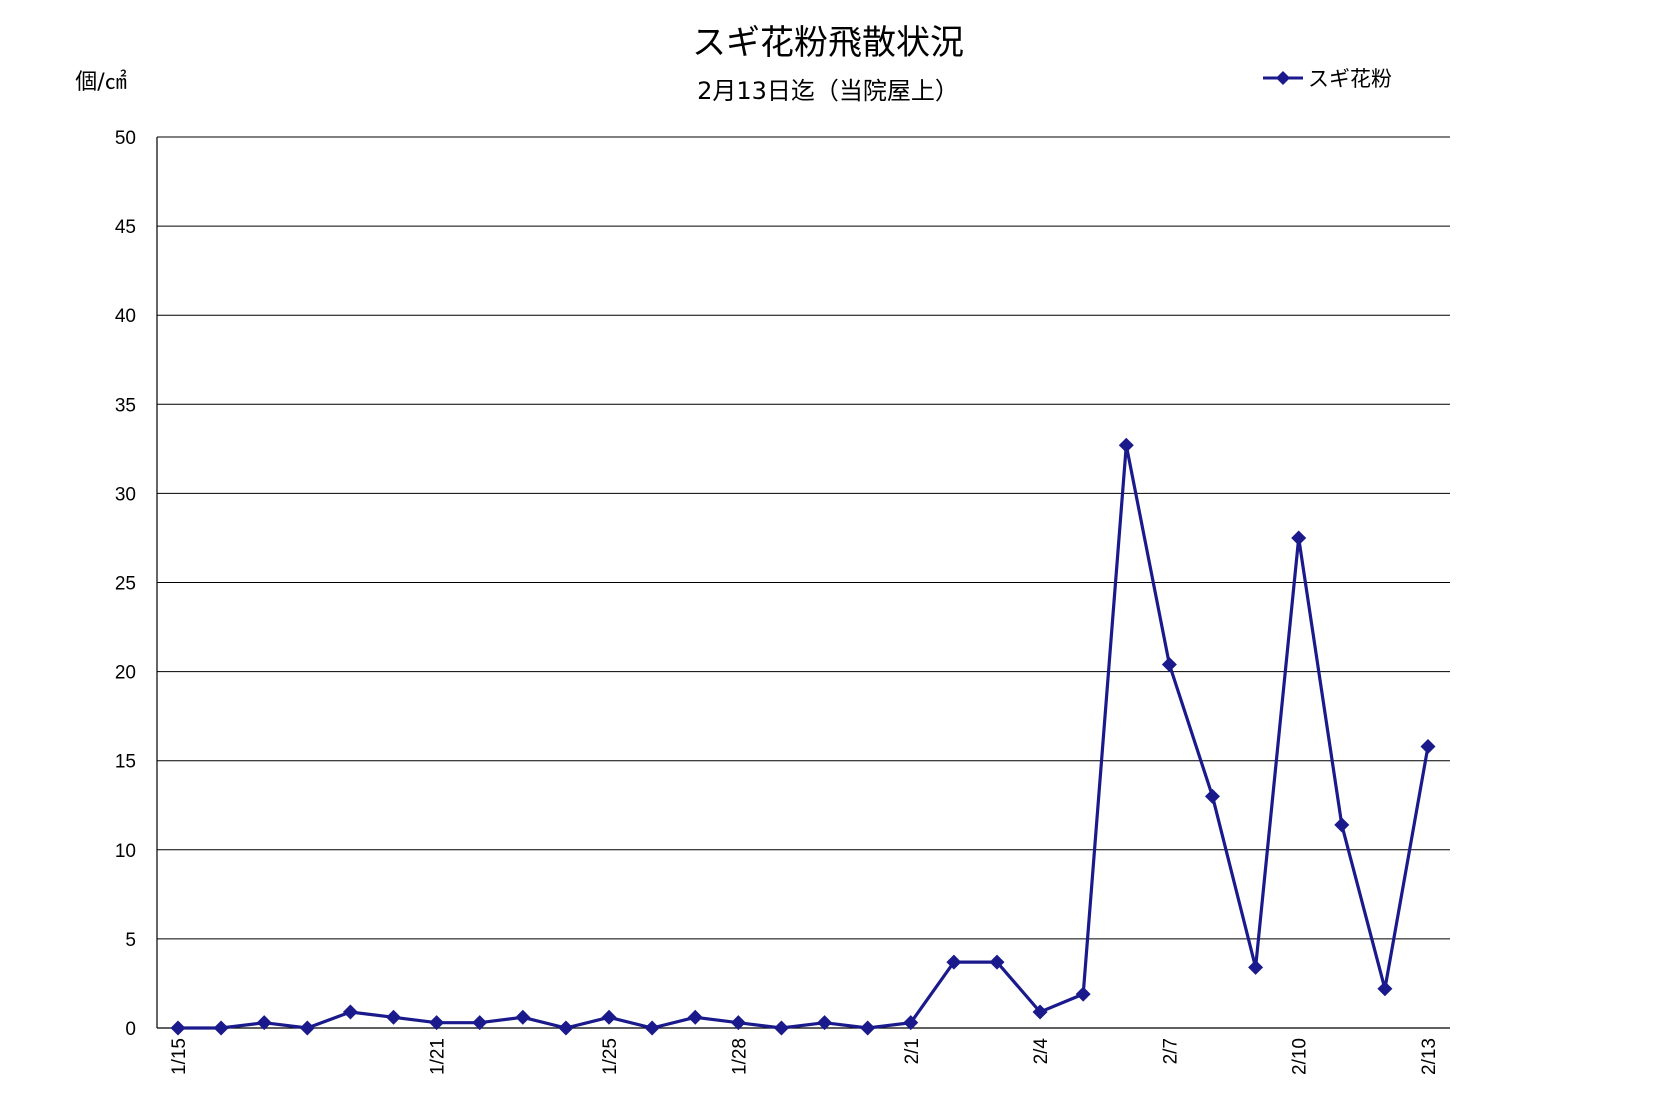 This screenshot has width=1657, height=1100. Describe the element at coordinates (610, 1056) in the screenshot. I see `x-tick-label: 1/25` at that location.